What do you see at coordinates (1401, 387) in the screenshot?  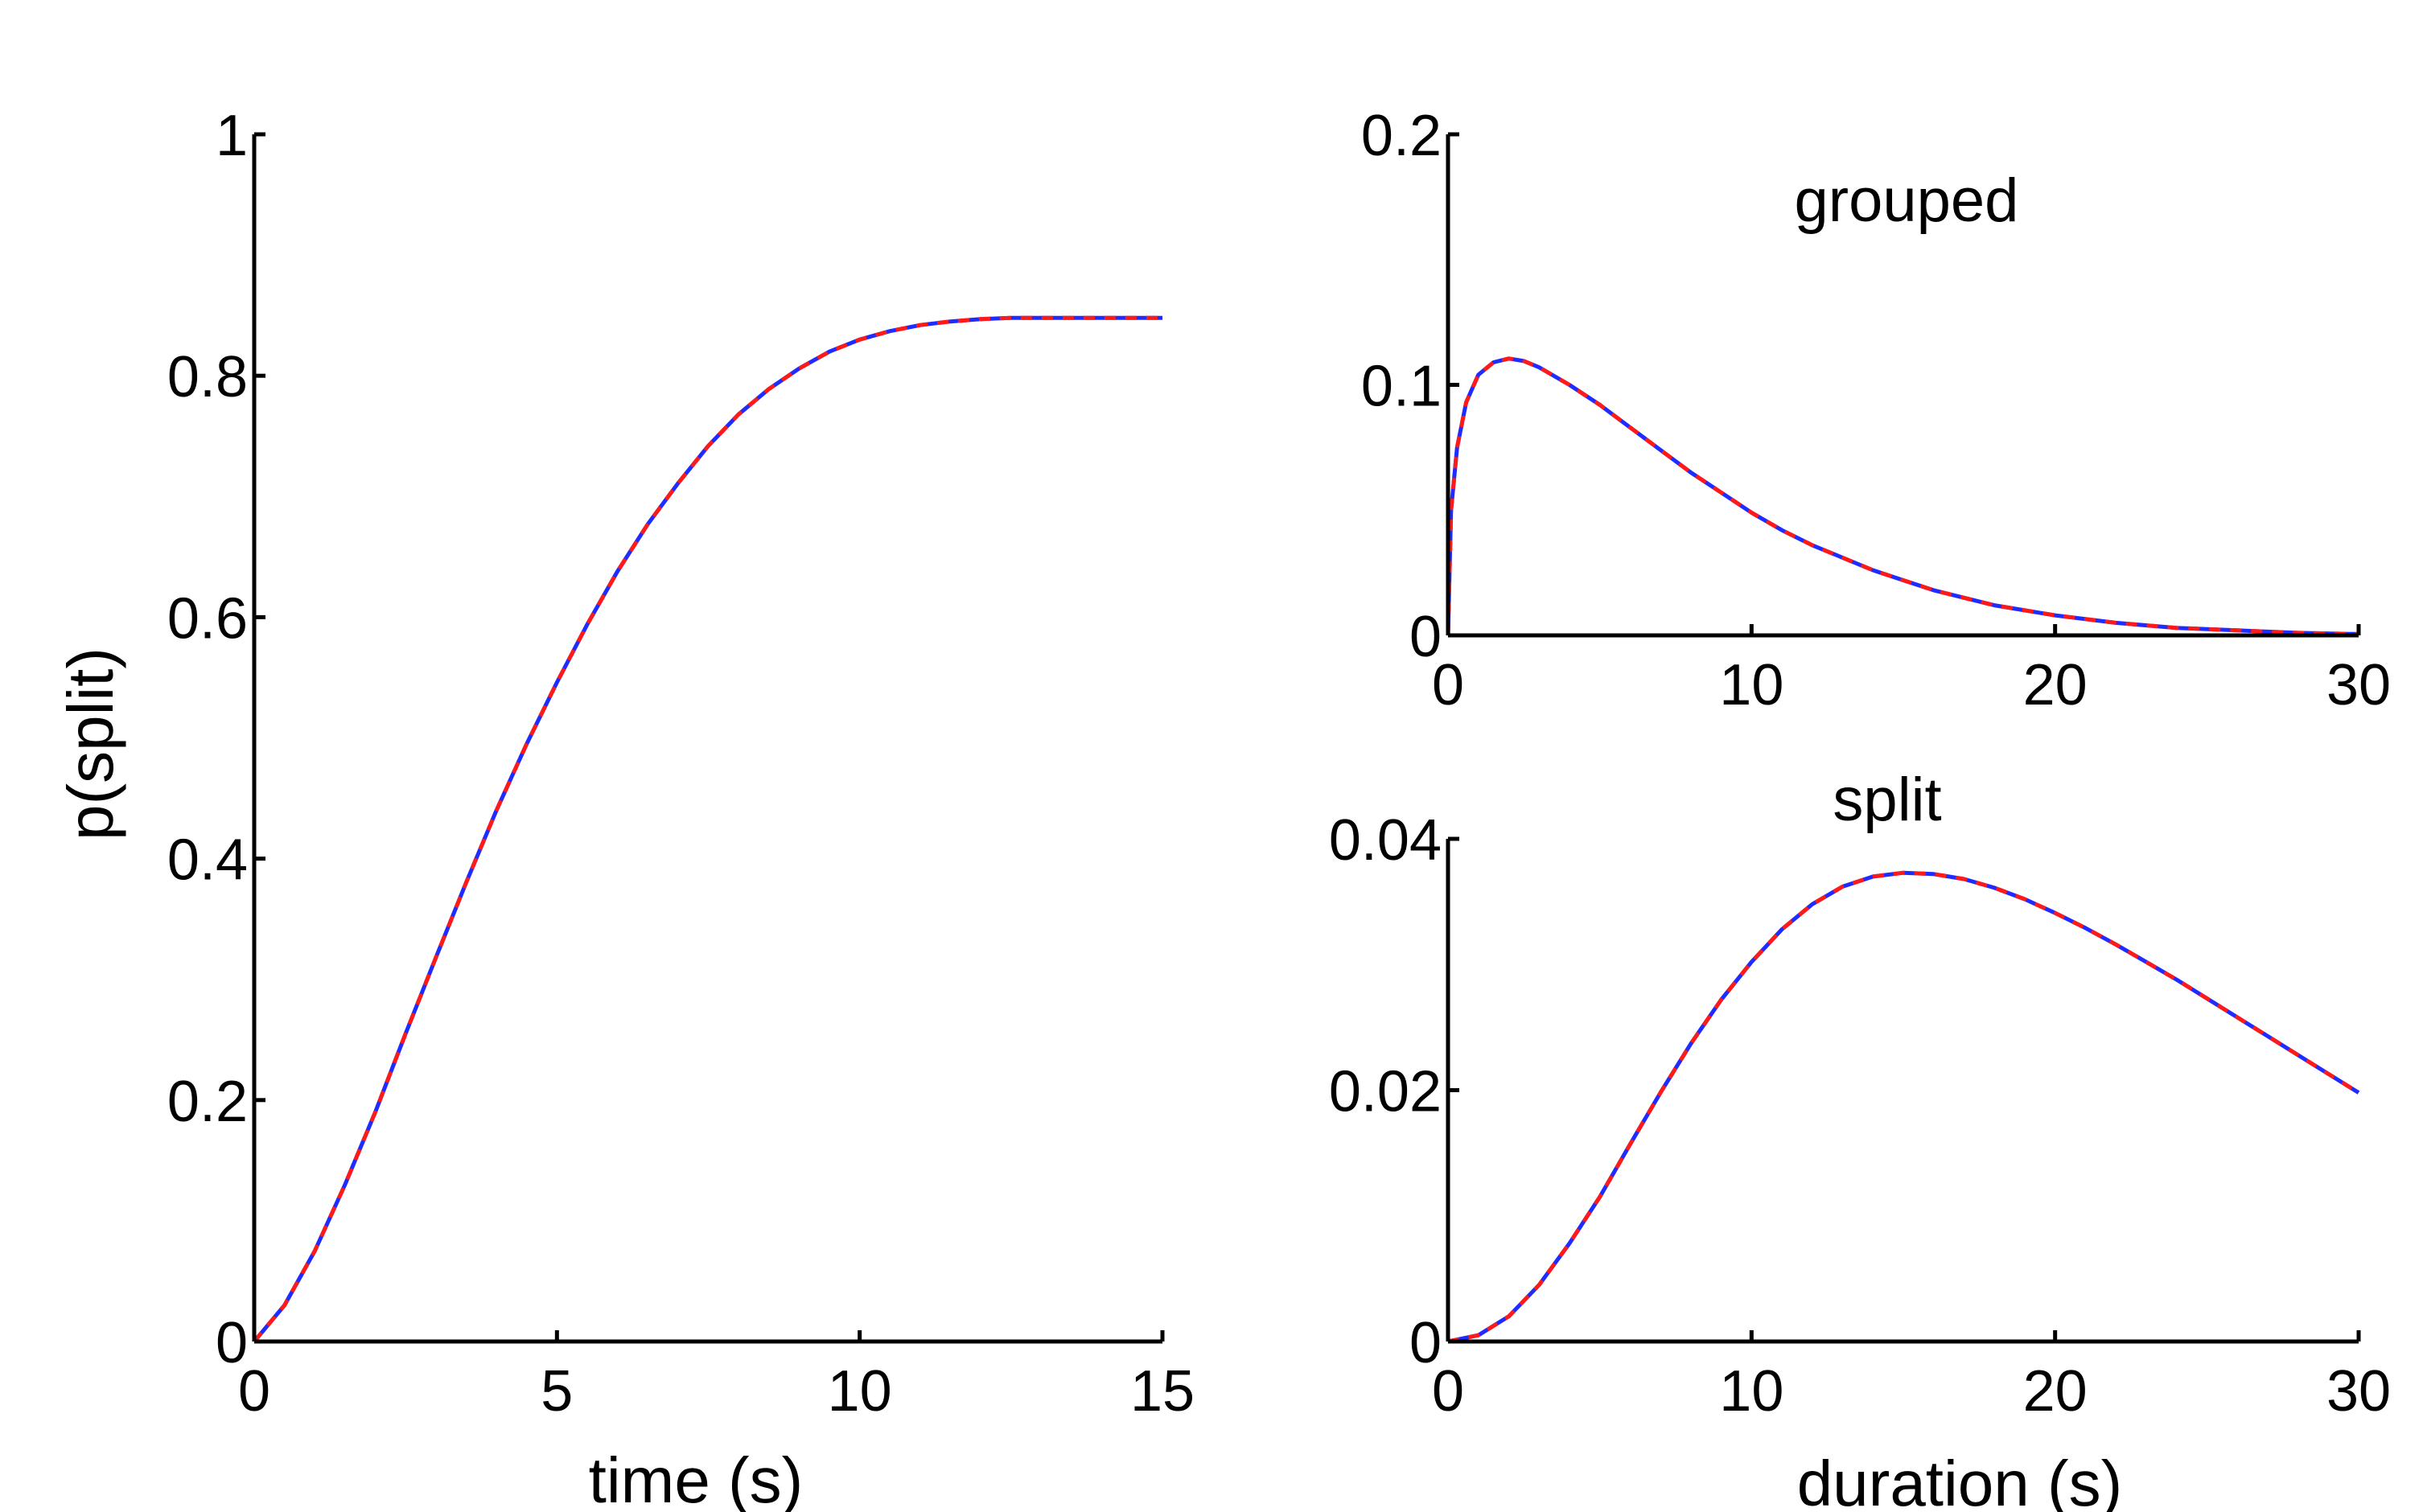 I see `grouped-ytick-label: 0.1` at bounding box center [1401, 387].